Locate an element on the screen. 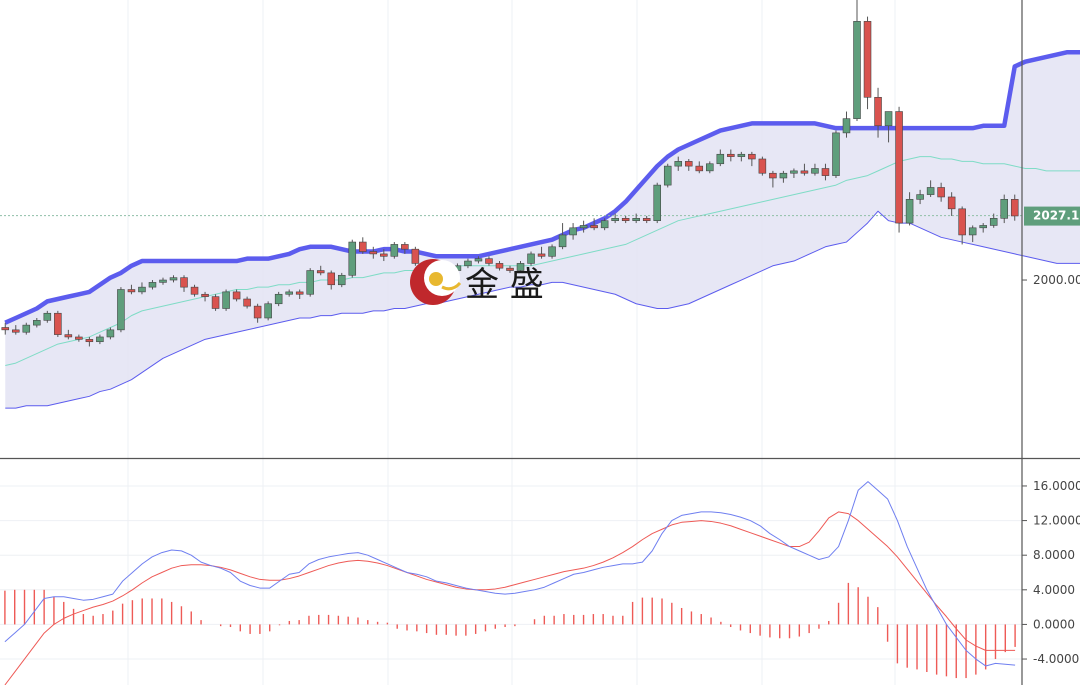 This screenshot has height=685, width=1080. macd-tick-label: 0.0000 is located at coordinates (1054, 624).